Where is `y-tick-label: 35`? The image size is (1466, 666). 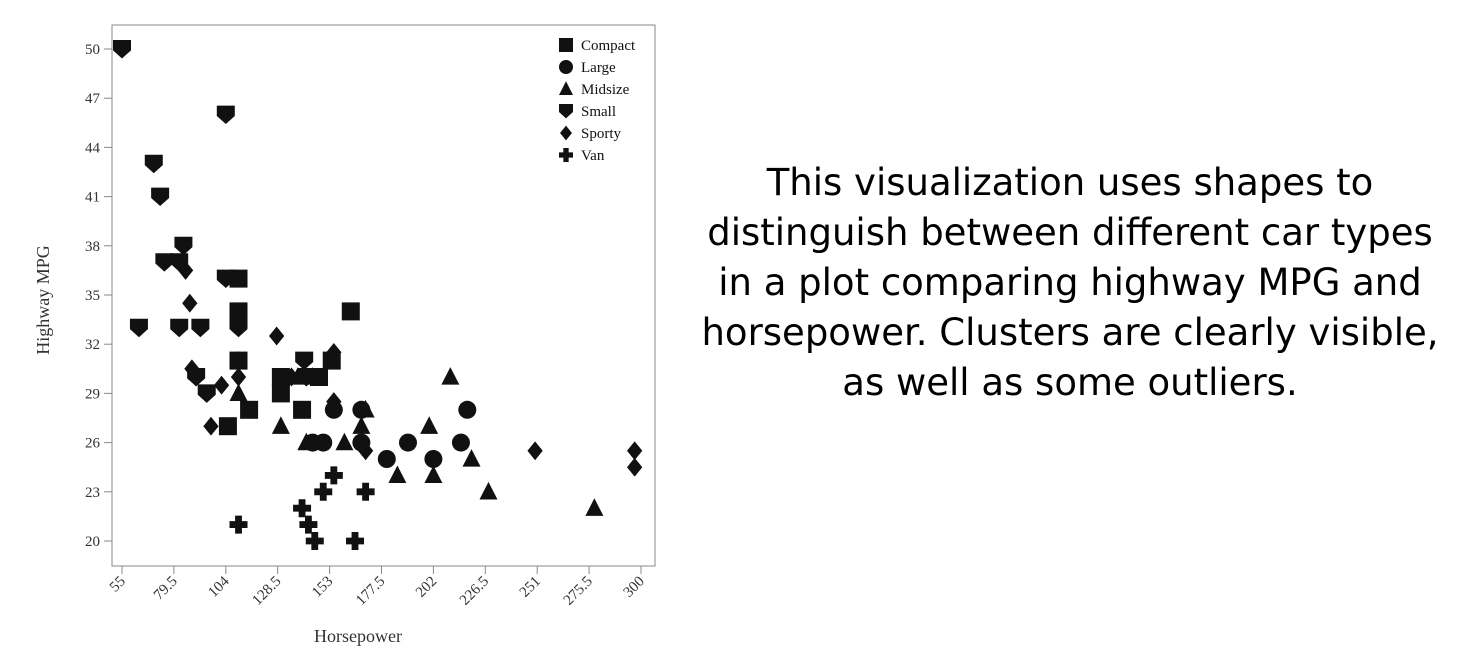 y-tick-label: 35 is located at coordinates (92, 296).